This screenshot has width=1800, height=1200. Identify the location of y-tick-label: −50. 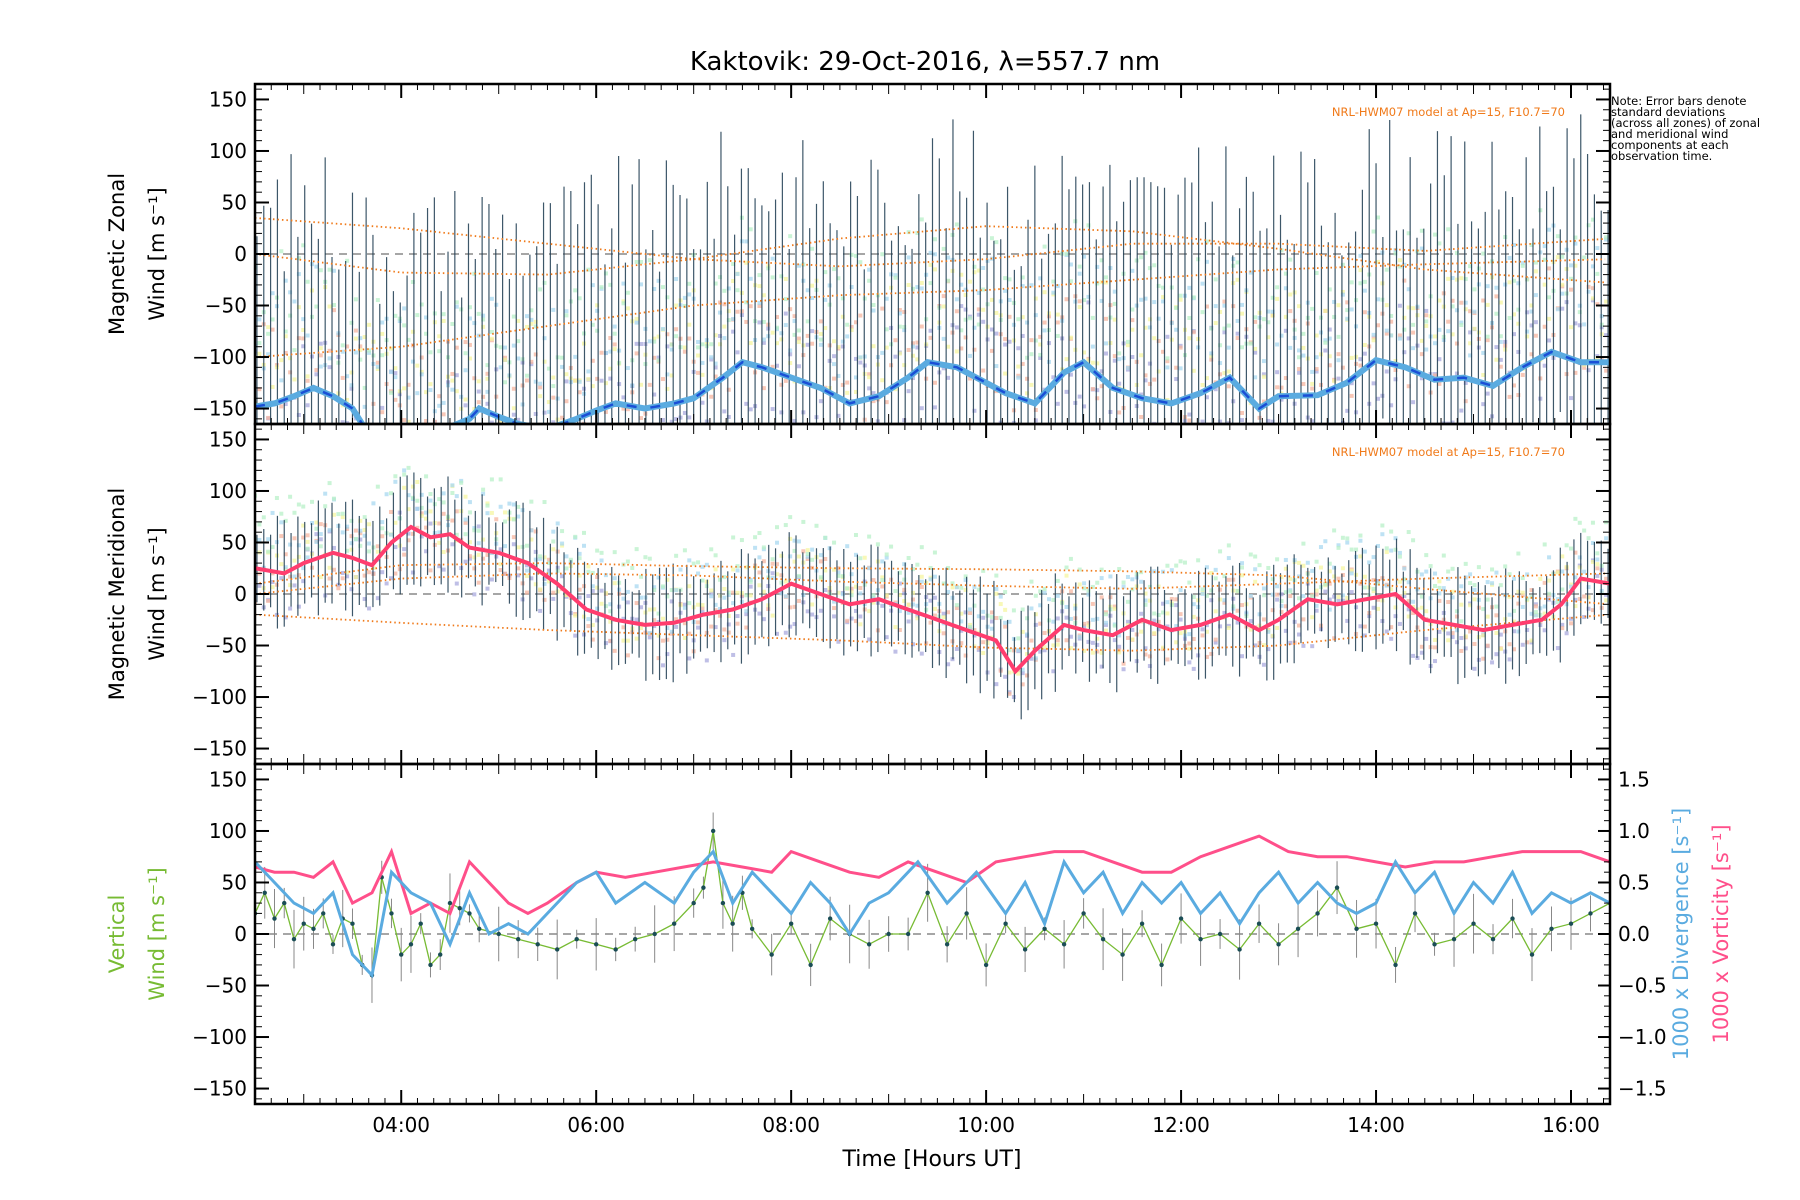
(226, 646).